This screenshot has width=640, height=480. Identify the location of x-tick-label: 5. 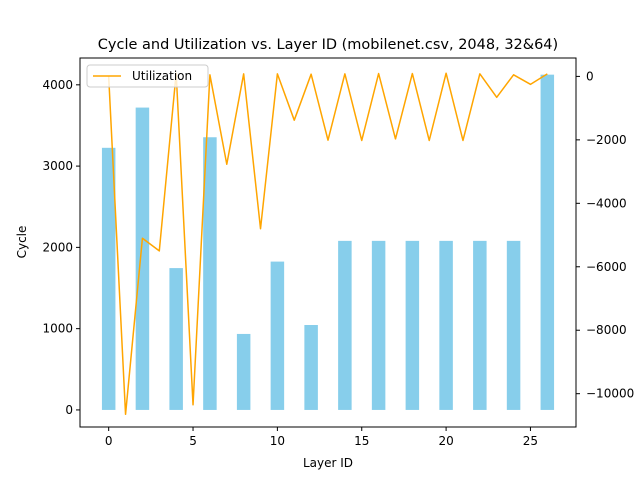
(193, 441).